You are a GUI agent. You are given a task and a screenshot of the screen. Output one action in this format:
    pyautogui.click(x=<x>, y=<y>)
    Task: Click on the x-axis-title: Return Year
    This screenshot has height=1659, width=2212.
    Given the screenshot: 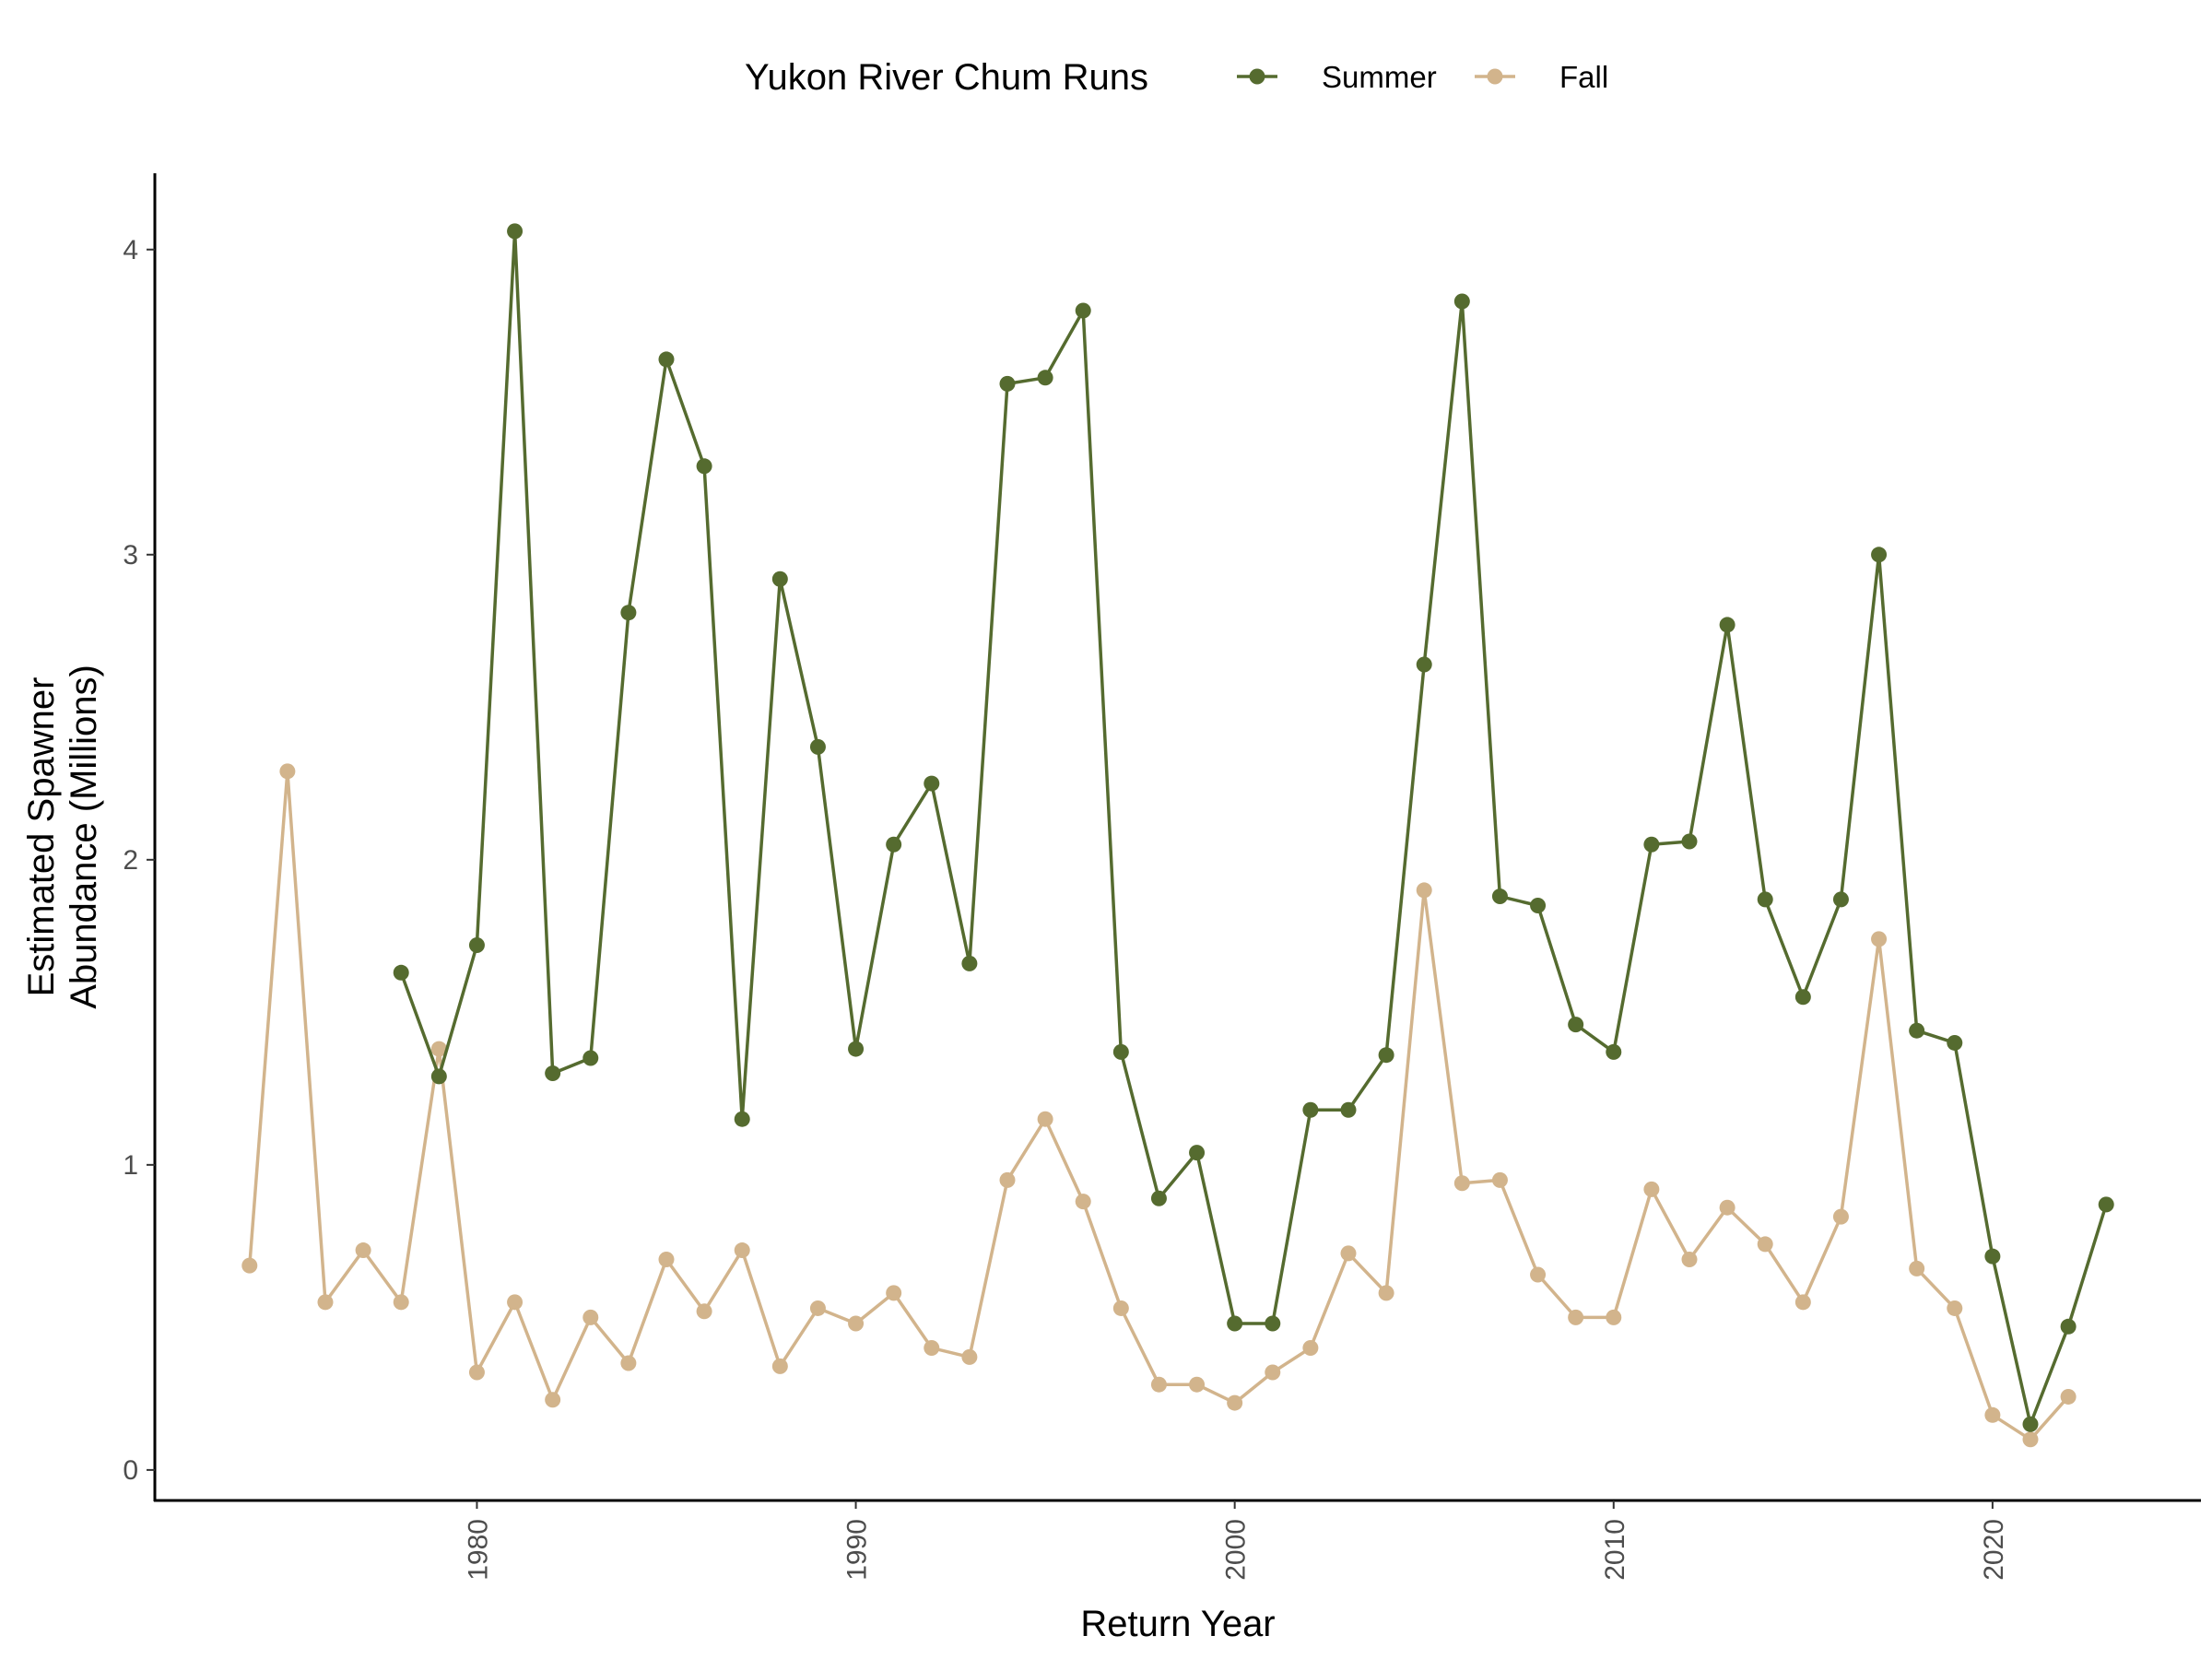 What is the action you would take?
    pyautogui.click(x=1177, y=1624)
    